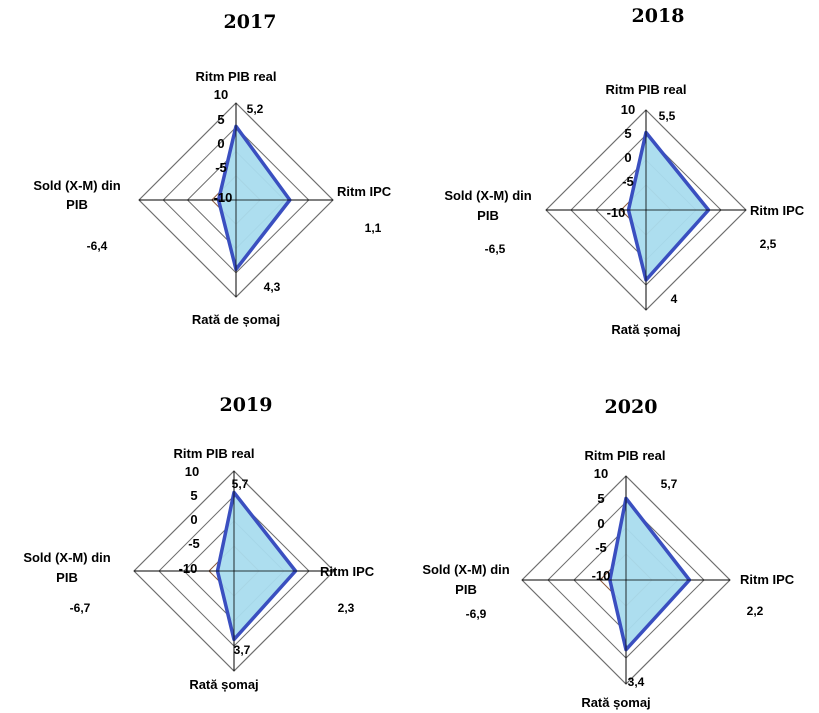 This screenshot has height=713, width=819. Describe the element at coordinates (667, 116) in the screenshot. I see `data-label: 5,5` at that location.